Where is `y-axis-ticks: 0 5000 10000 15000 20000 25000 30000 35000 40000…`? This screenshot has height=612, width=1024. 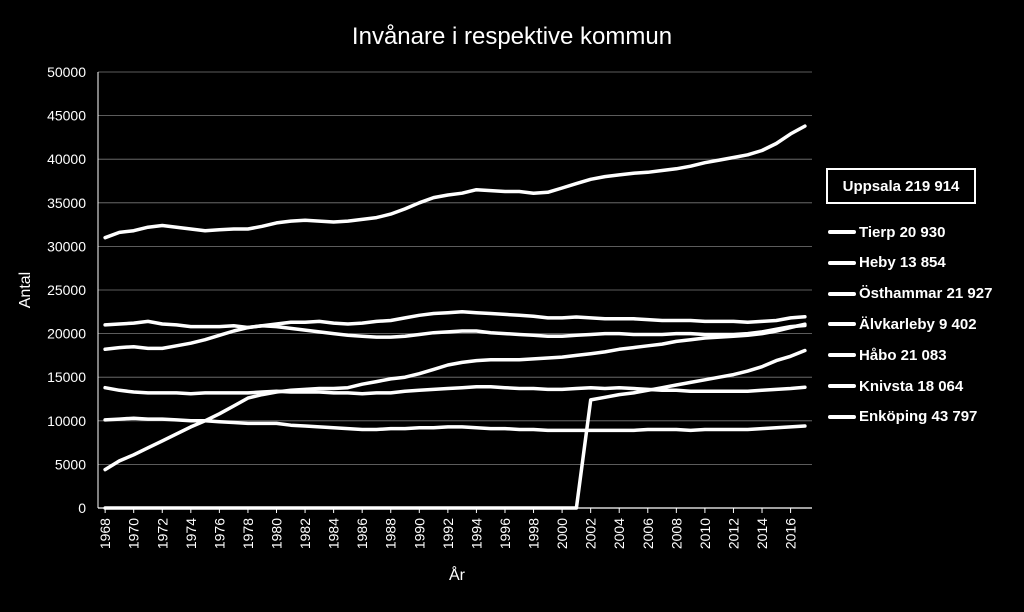
y-axis-ticks: 0 5000 10000 15000 20000 25000 30000 35000 40000… is located at coordinates (66, 290).